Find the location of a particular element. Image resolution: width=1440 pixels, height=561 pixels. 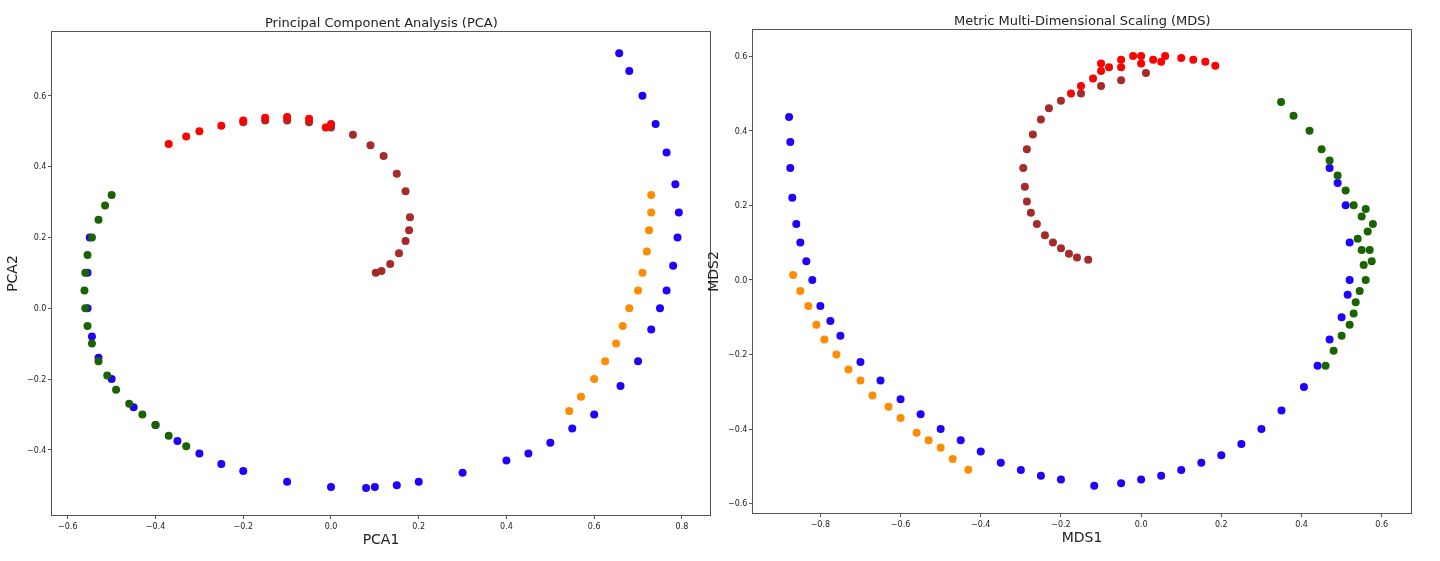

y-axis-title: PCA2 is located at coordinates (11, 273).